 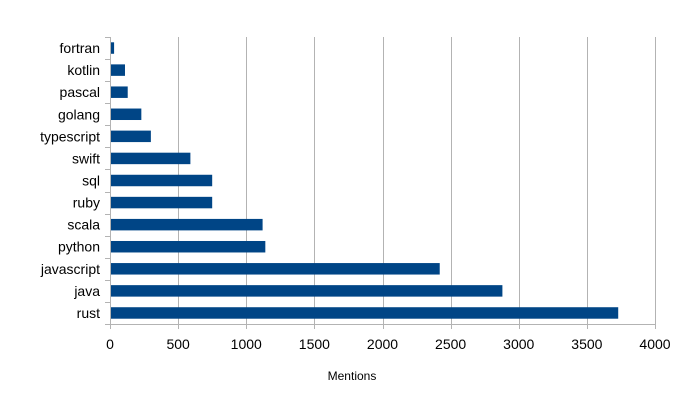 What do you see at coordinates (188, 246) in the screenshot?
I see `bar-python` at bounding box center [188, 246].